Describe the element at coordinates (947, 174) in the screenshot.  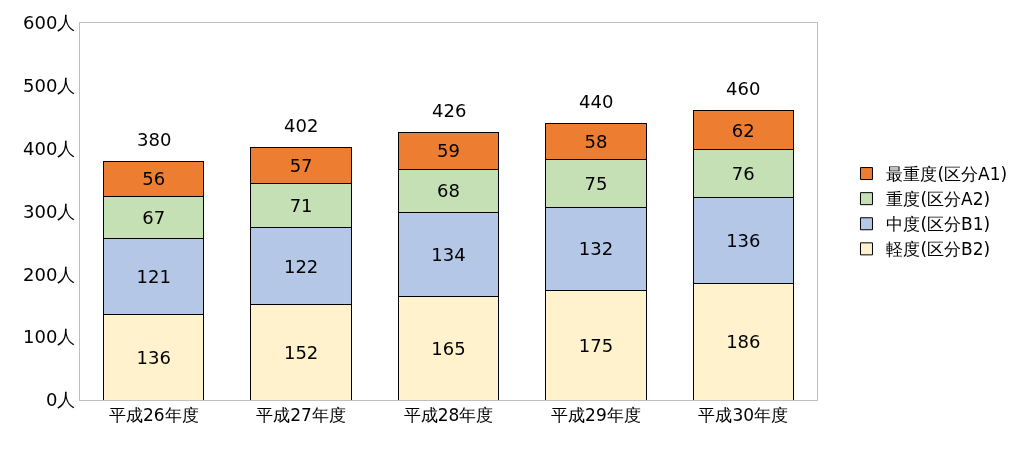
I see `legend-label: 最重度(区分A1)` at that location.